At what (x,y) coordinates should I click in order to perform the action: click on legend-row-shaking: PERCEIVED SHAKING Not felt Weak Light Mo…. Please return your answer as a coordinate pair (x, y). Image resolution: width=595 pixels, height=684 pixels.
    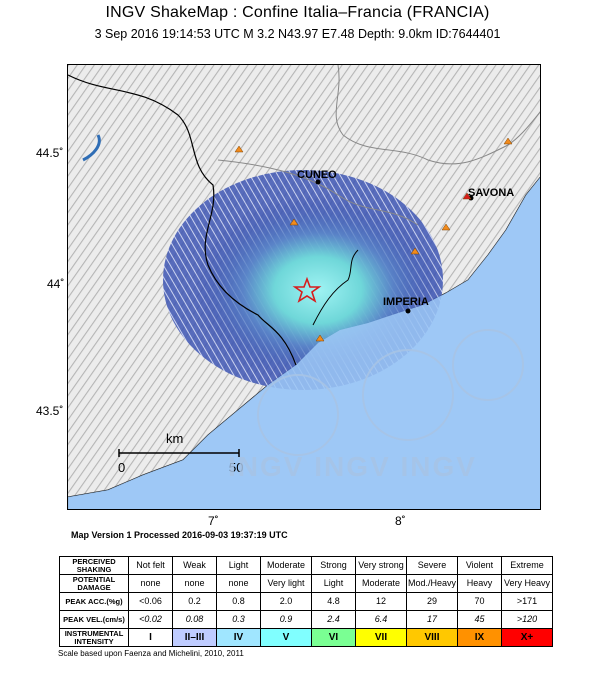
    Looking at the image, I should click on (306, 565).